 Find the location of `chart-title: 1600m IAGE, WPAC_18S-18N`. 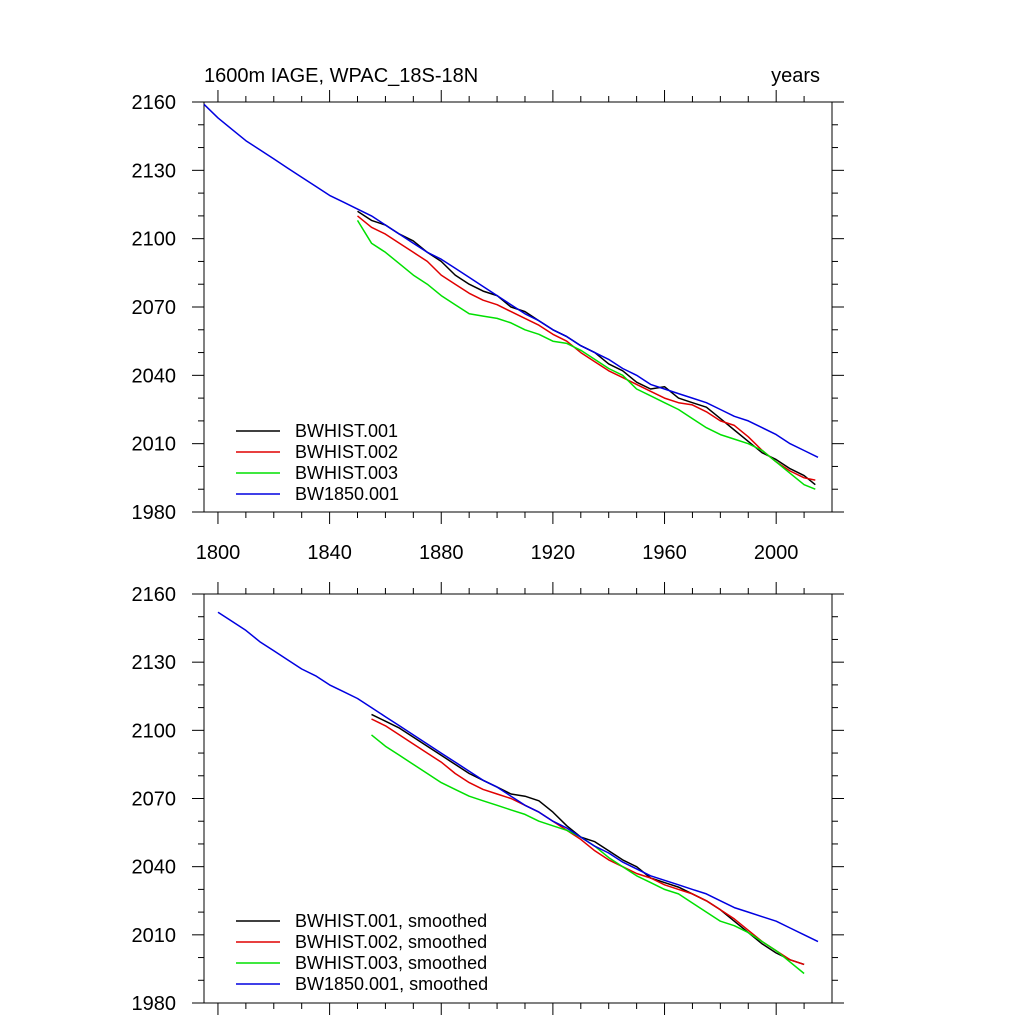

chart-title: 1600m IAGE, WPAC_18S-18N is located at coordinates (341, 76).